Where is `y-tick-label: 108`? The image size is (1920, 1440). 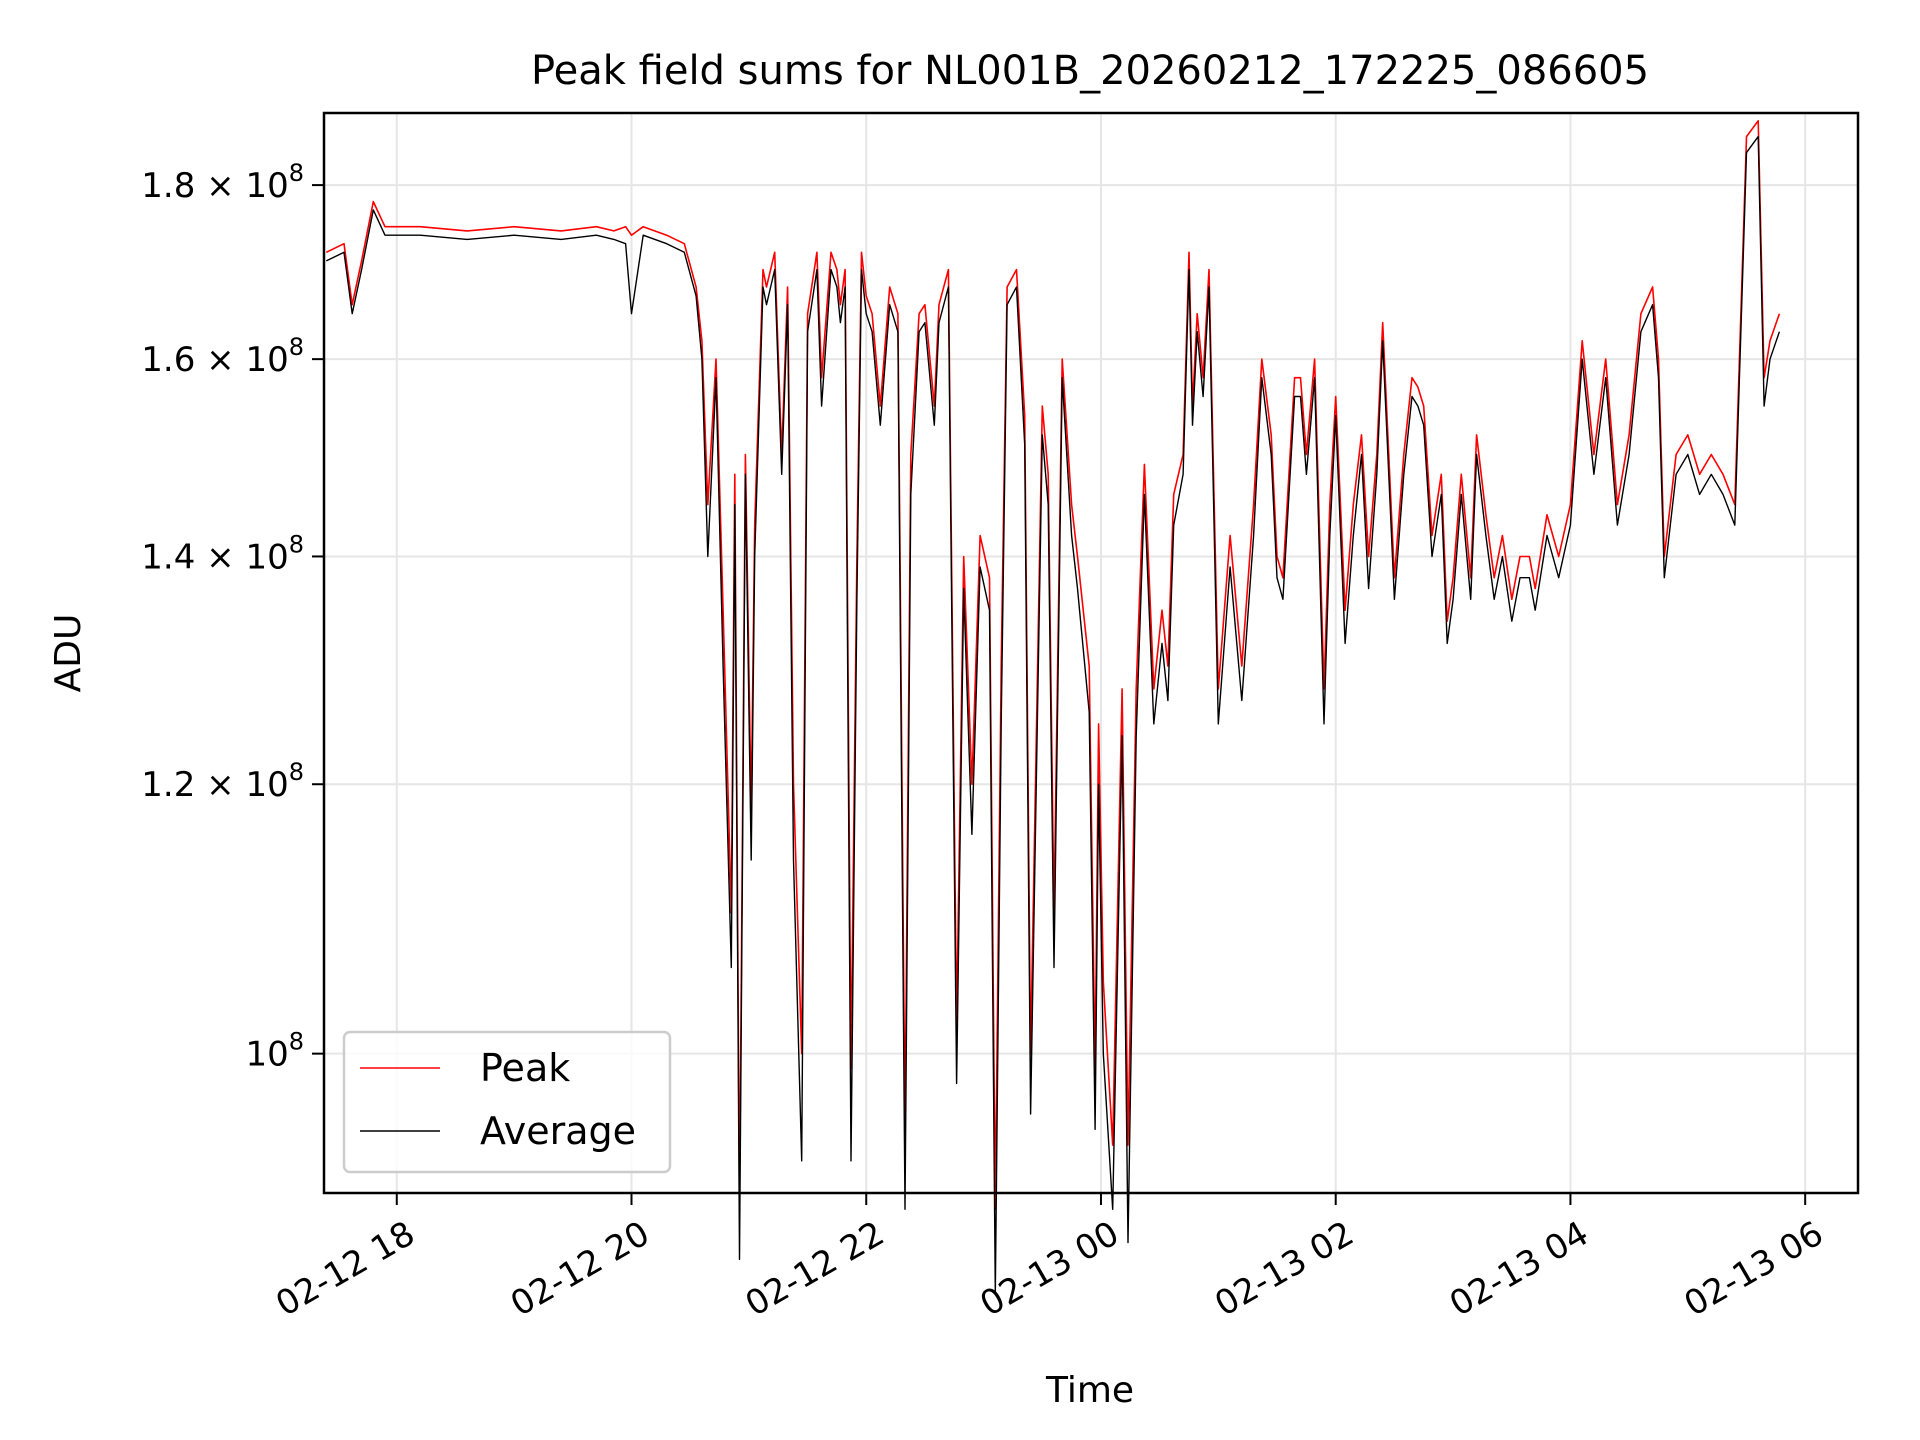 y-tick-label: 108 is located at coordinates (274, 1051).